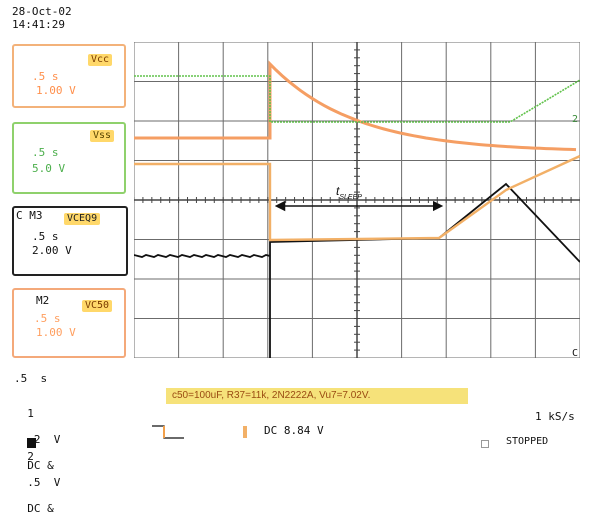 The image size is (591, 515). What do you see at coordinates (69, 158) in the screenshot?
I see `vss-panel: Vss .5 s 5.0 V` at bounding box center [69, 158].